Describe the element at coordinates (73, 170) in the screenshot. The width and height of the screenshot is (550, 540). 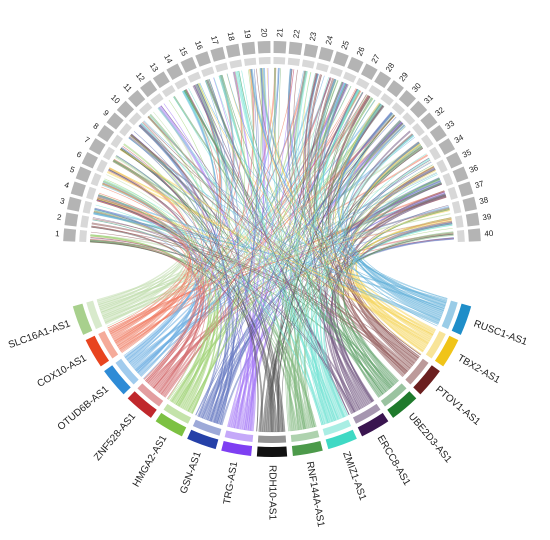
I see `segment-label: 5` at that location.